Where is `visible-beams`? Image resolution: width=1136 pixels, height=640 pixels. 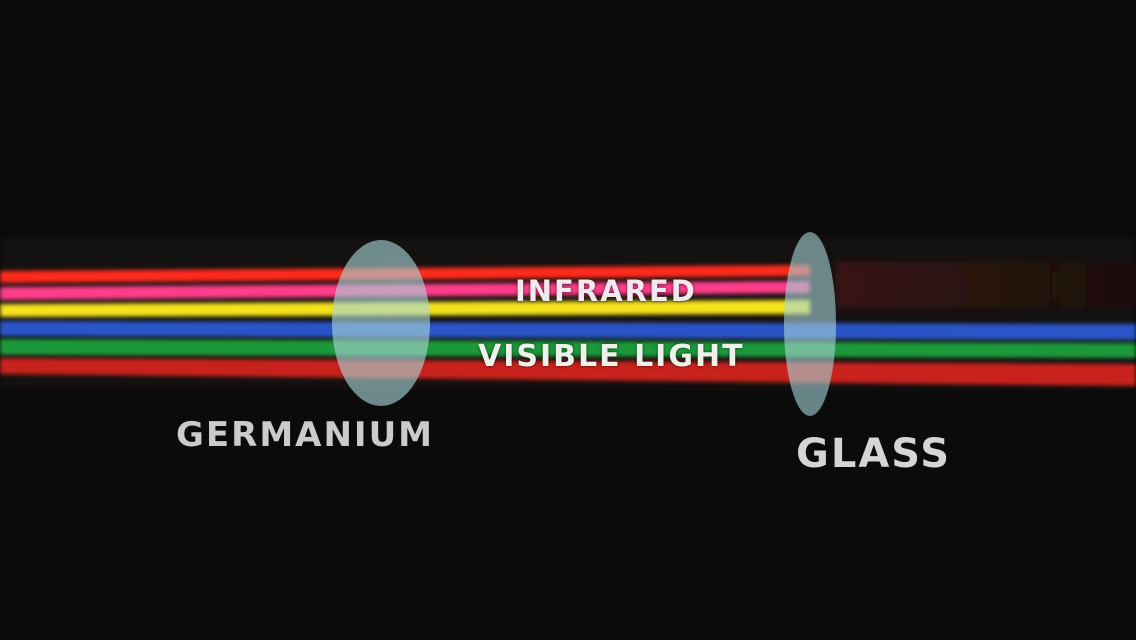
visible-beams is located at coordinates (568, 353).